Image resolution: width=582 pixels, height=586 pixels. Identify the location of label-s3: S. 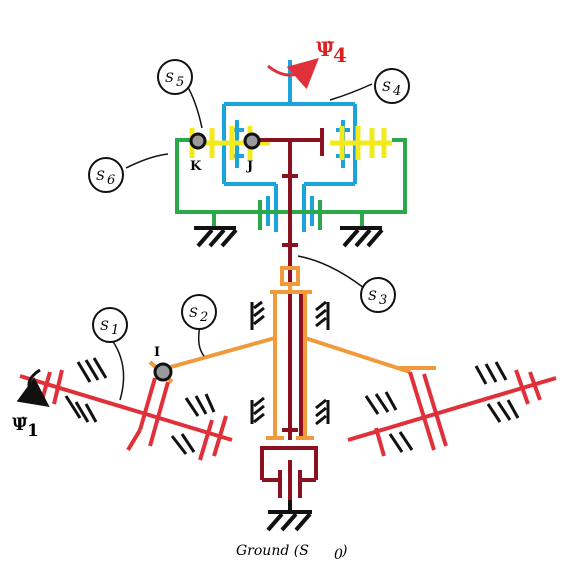
(372, 296).